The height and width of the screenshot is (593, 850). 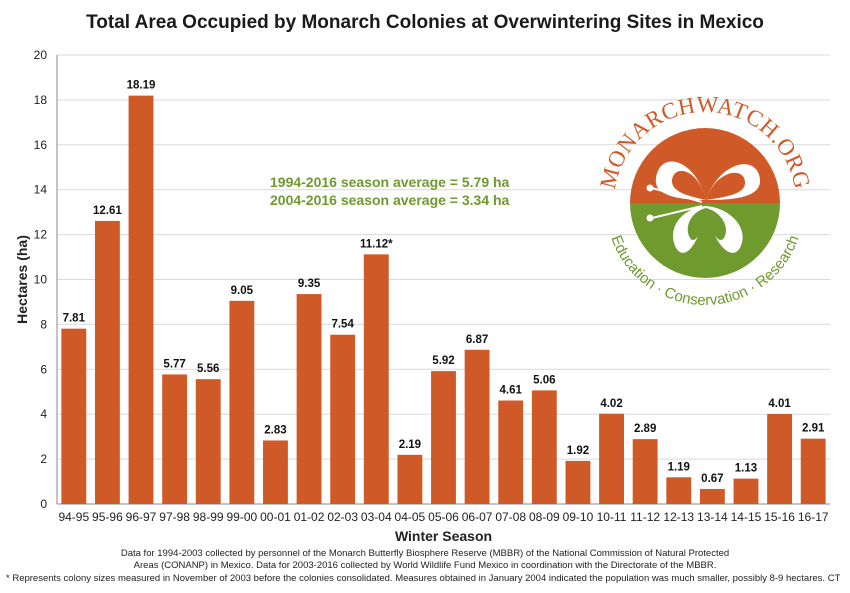 What do you see at coordinates (443, 536) in the screenshot?
I see `x-axis-label: Winter Season` at bounding box center [443, 536].